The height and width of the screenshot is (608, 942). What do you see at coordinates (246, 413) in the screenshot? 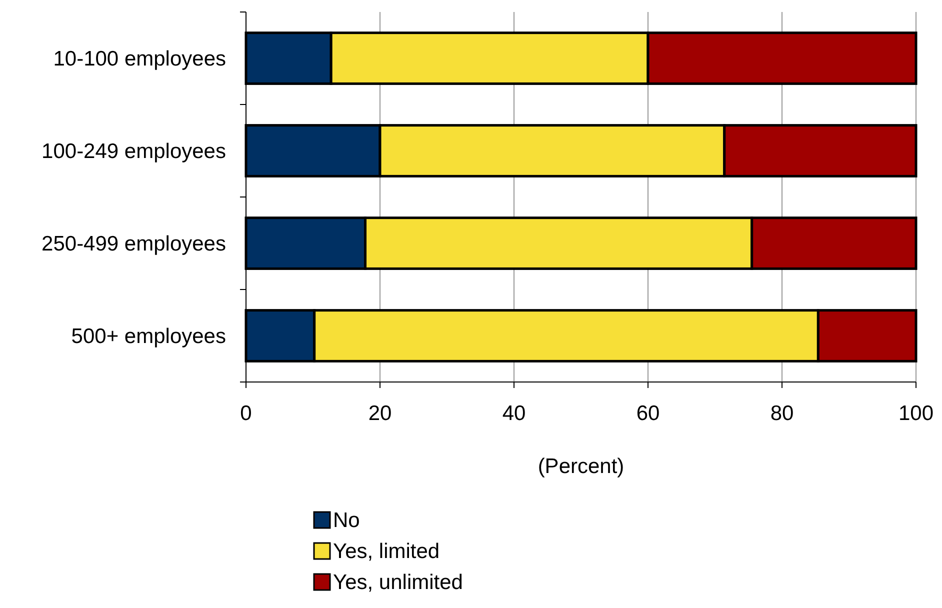
I see `x-tick-label: 0` at bounding box center [246, 413].